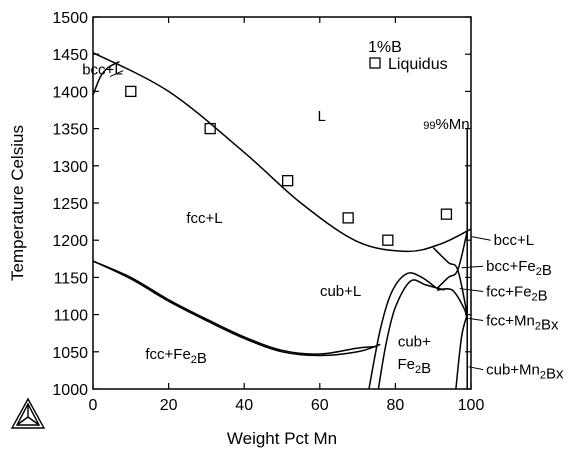  I want to click on y-tick-label: 1000, so click(70, 390).